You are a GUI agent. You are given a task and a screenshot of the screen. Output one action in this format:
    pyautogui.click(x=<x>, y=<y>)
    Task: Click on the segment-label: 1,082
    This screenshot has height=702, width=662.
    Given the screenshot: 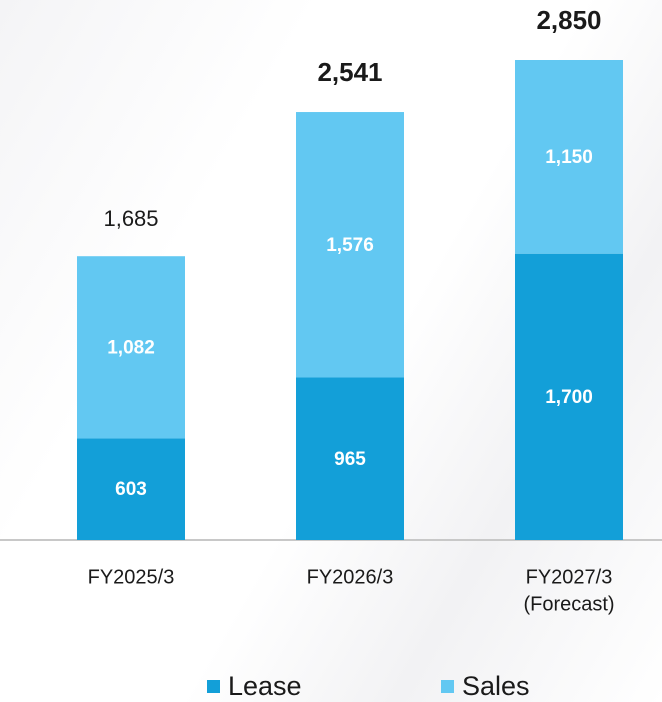 What is the action you would take?
    pyautogui.click(x=131, y=347)
    